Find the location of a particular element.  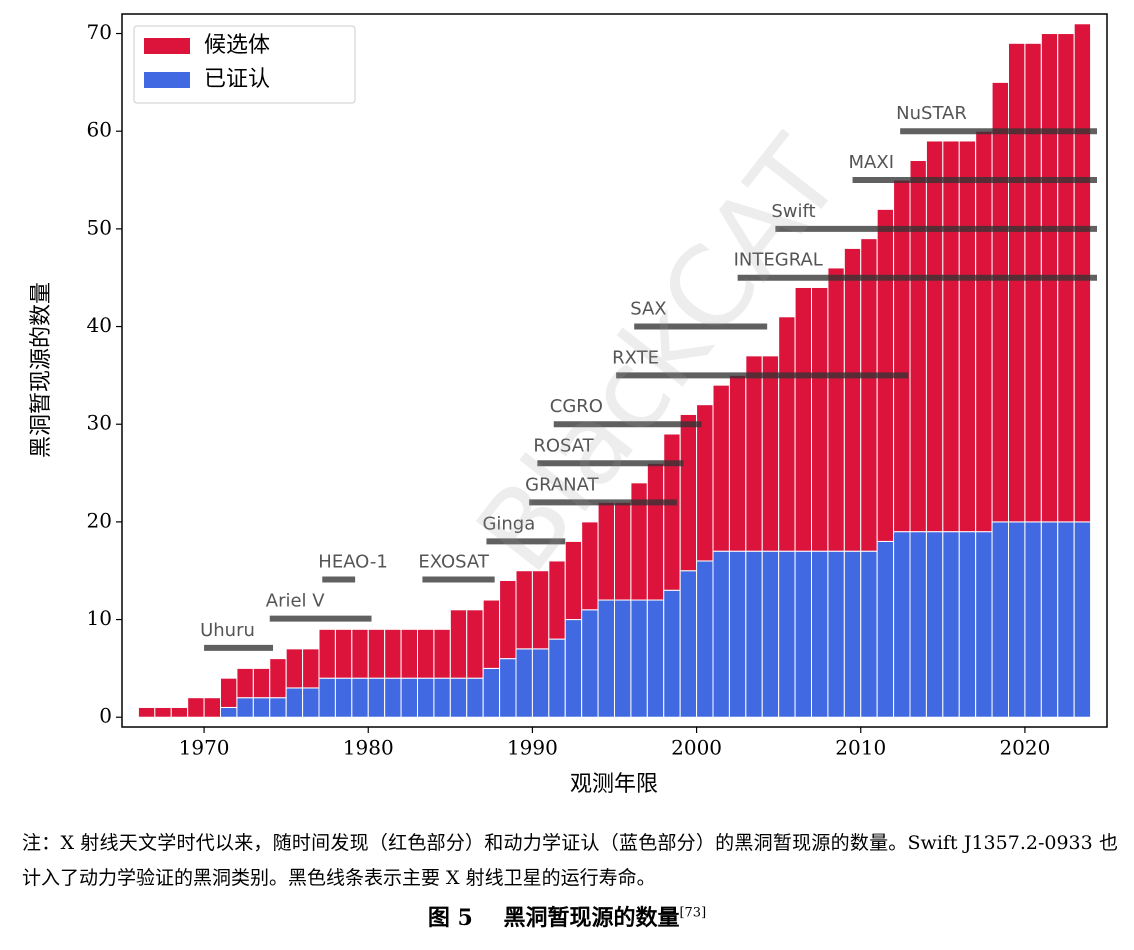

mission-label: NuSTAR is located at coordinates (931, 113).